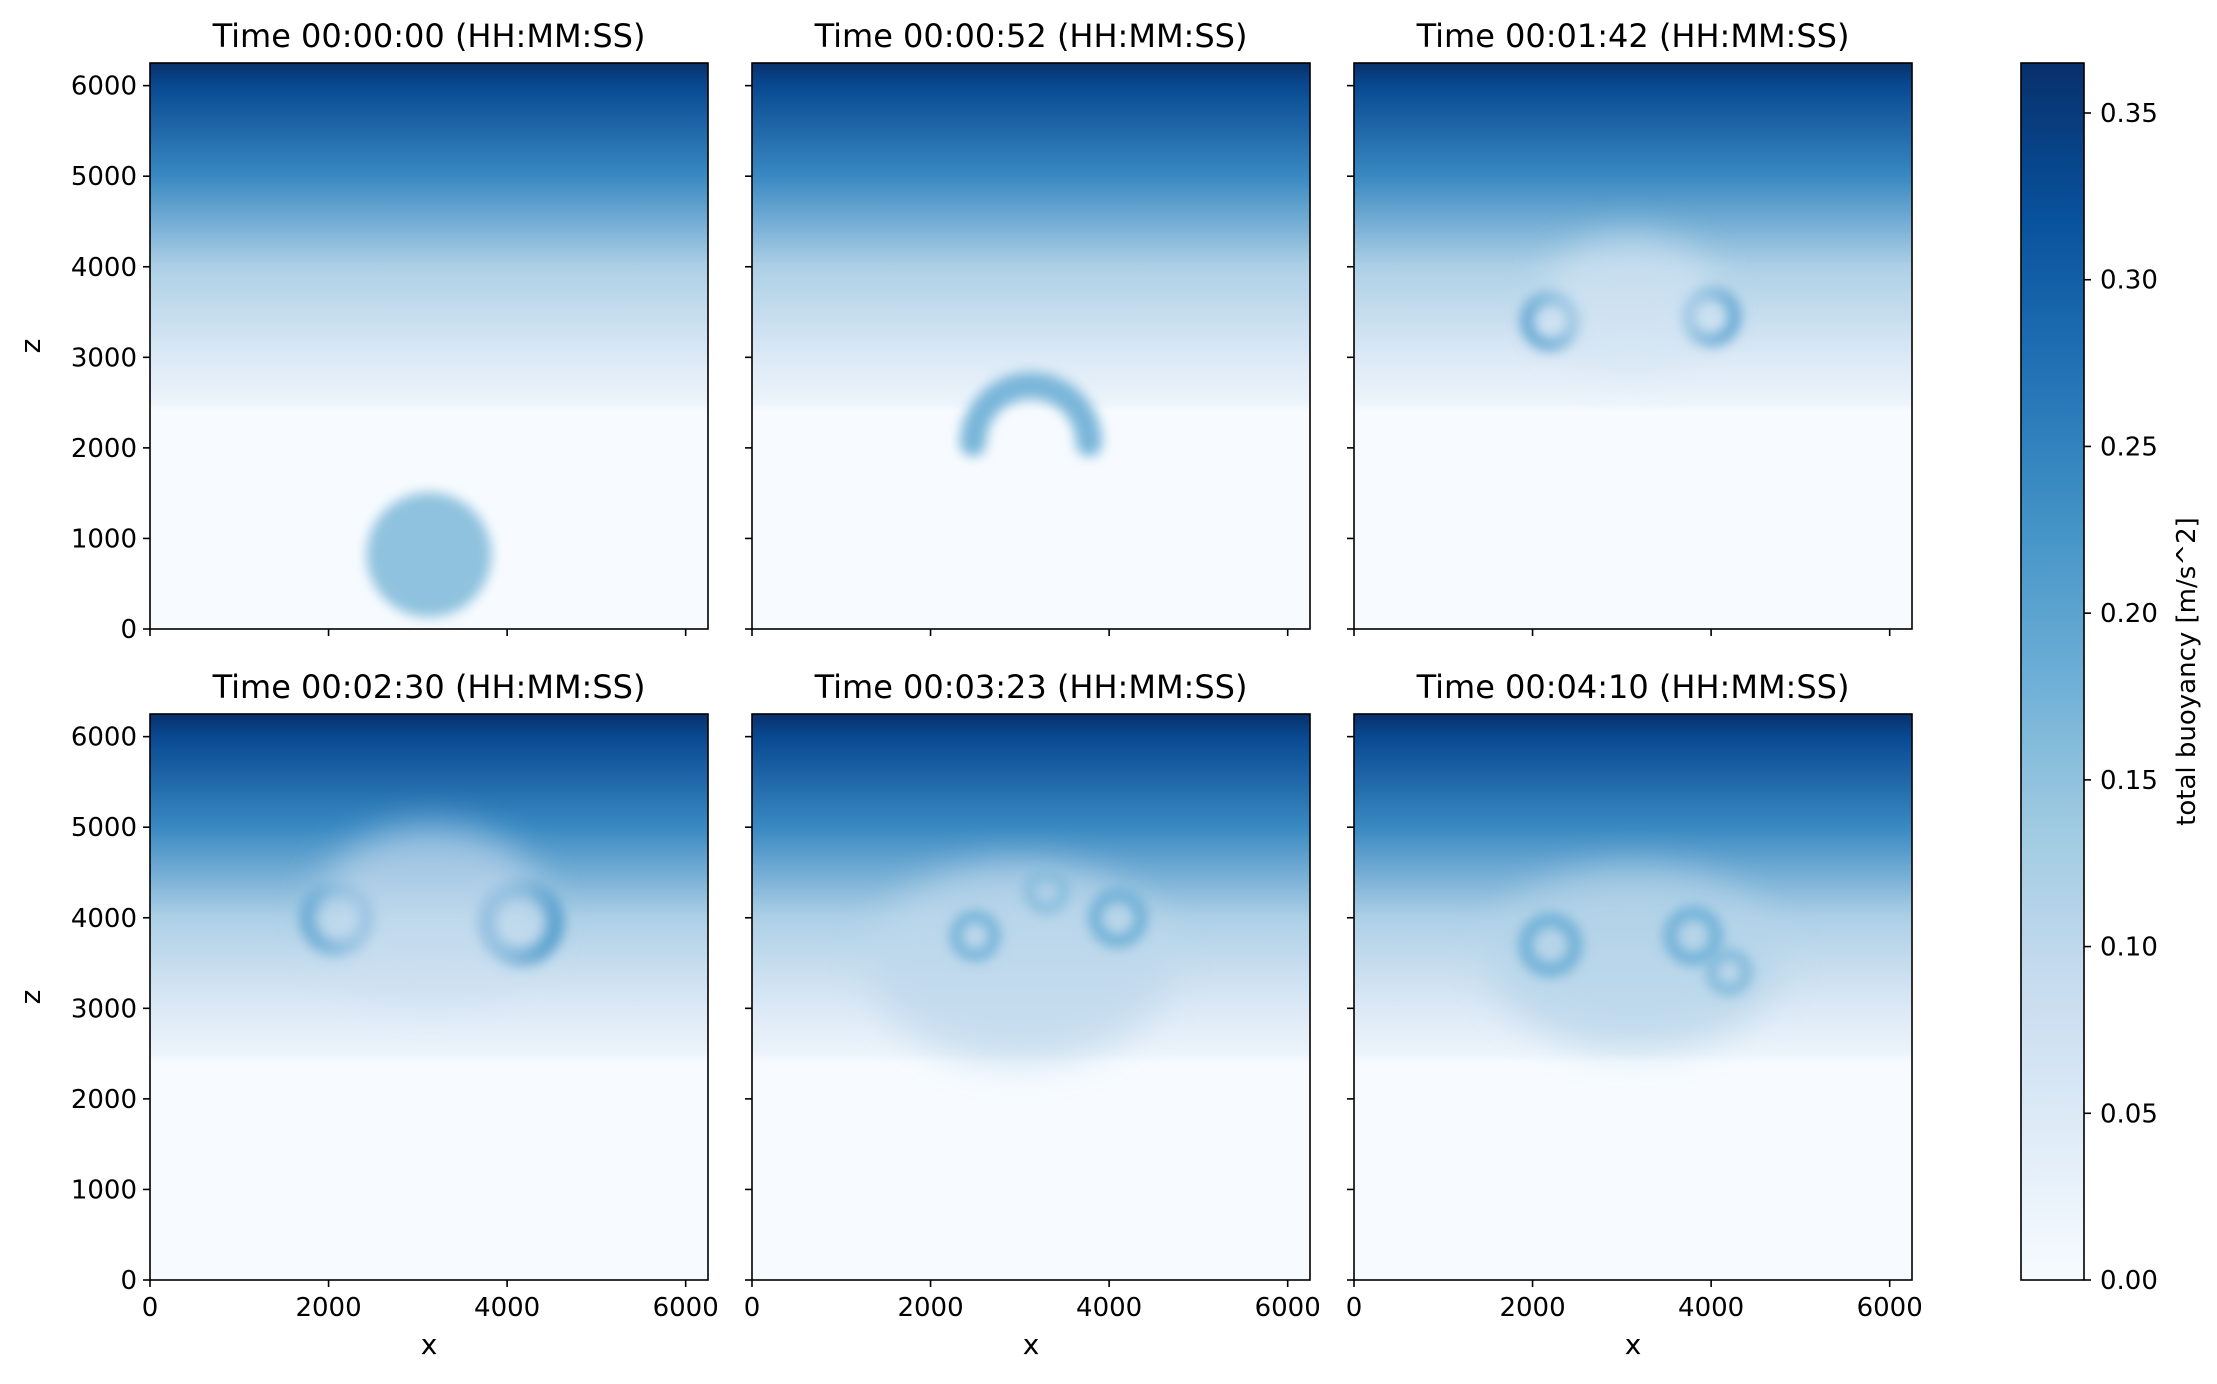  I want to click on colorbar-tick-label: 0.35, so click(2129, 114).